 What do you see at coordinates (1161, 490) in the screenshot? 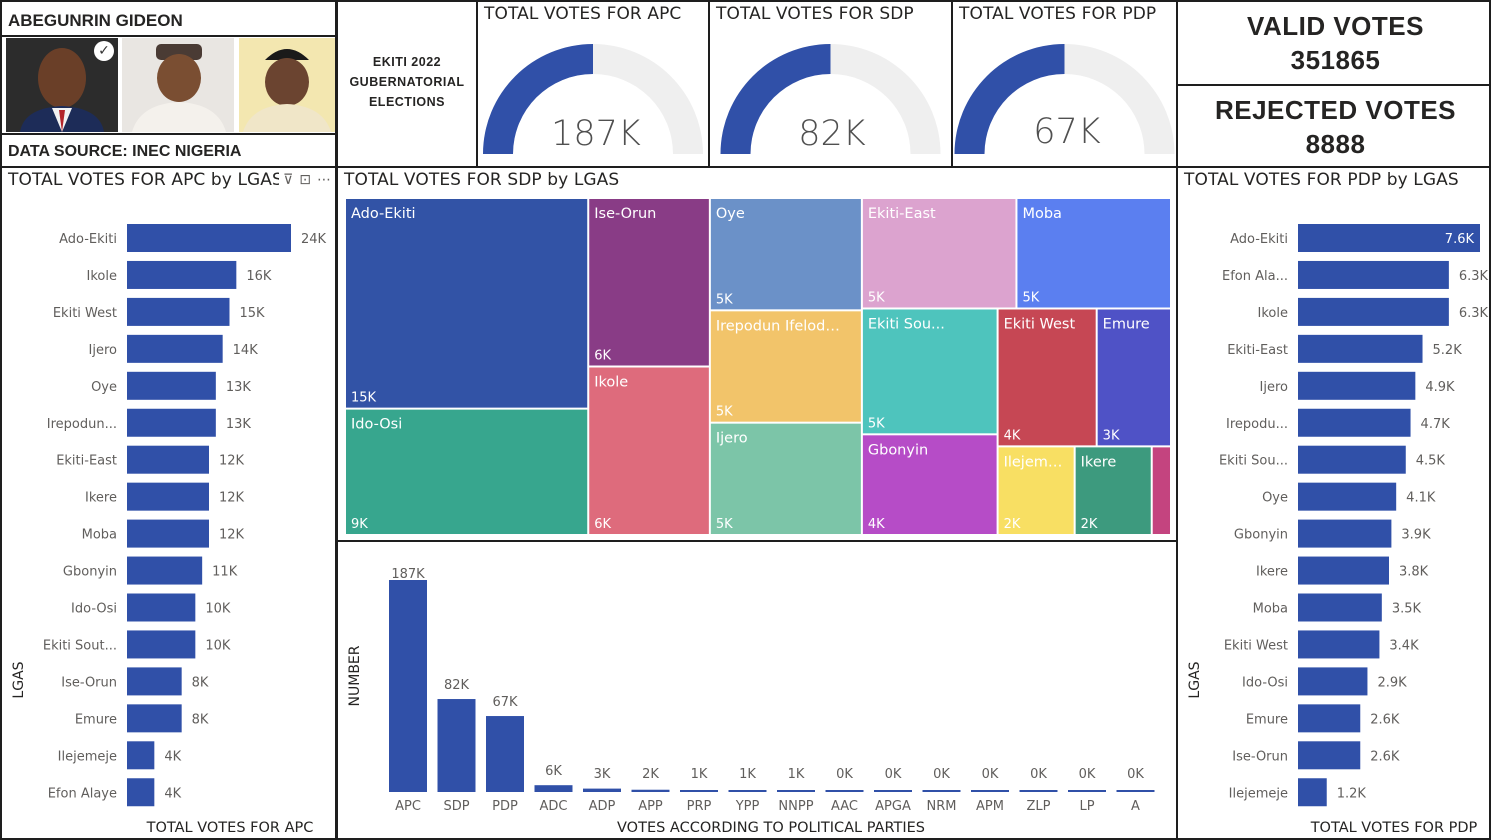
I see `treemap-tile-item` at bounding box center [1161, 490].